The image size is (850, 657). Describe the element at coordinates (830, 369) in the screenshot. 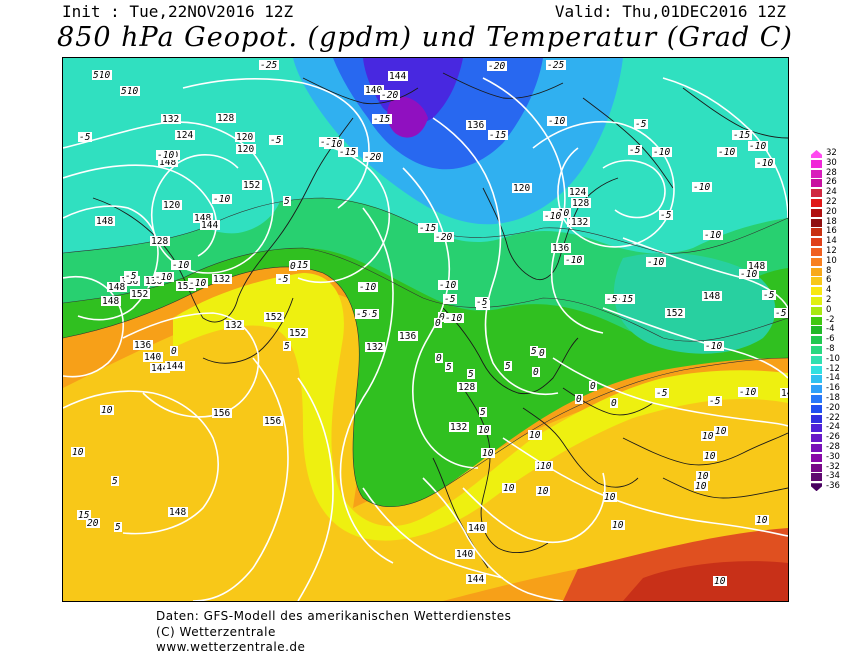

I see `scale-row: -12` at that location.